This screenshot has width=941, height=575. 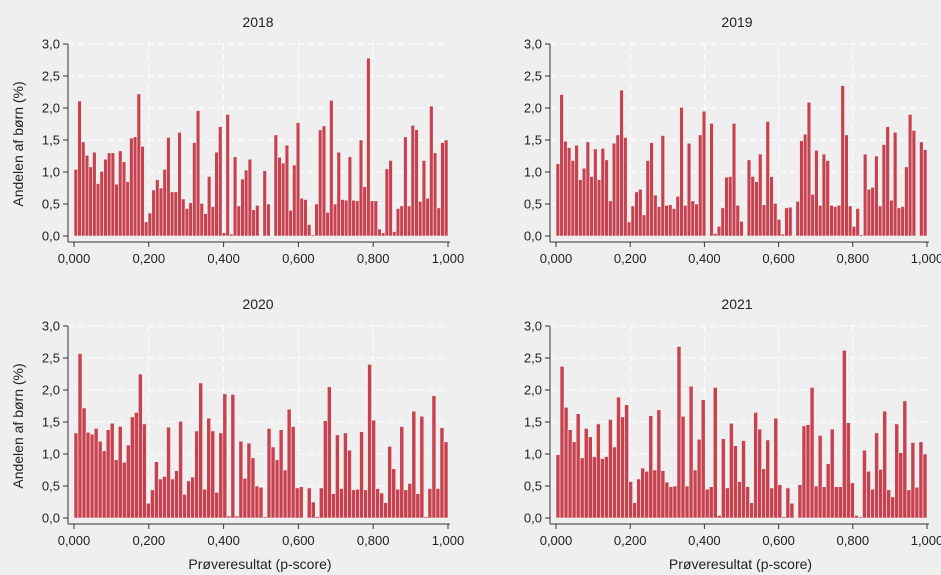 What do you see at coordinates (298, 258) in the screenshot?
I see `x-tick-label: 0,600` at bounding box center [298, 258].